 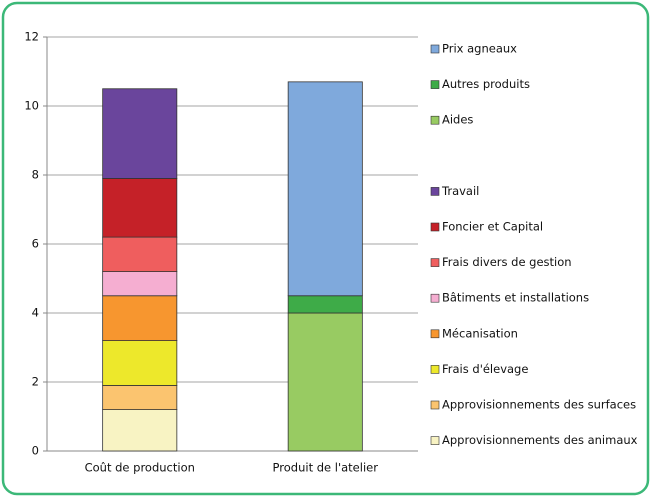 I want to click on legend-label: Frais divers de gestion, so click(x=507, y=262).